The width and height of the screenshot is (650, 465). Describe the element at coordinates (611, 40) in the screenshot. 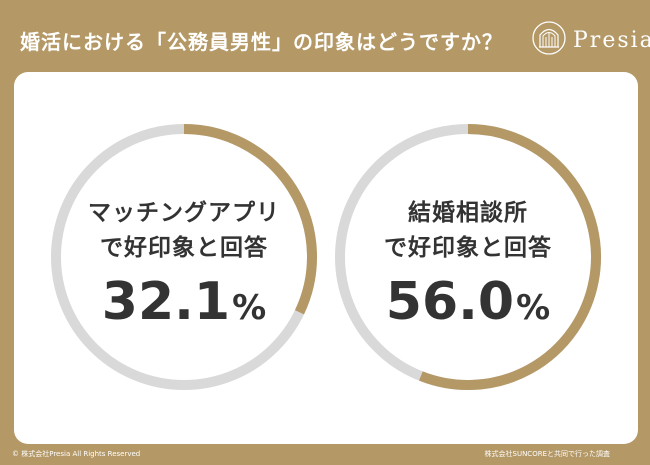

I see `logo-text: Presia` at that location.